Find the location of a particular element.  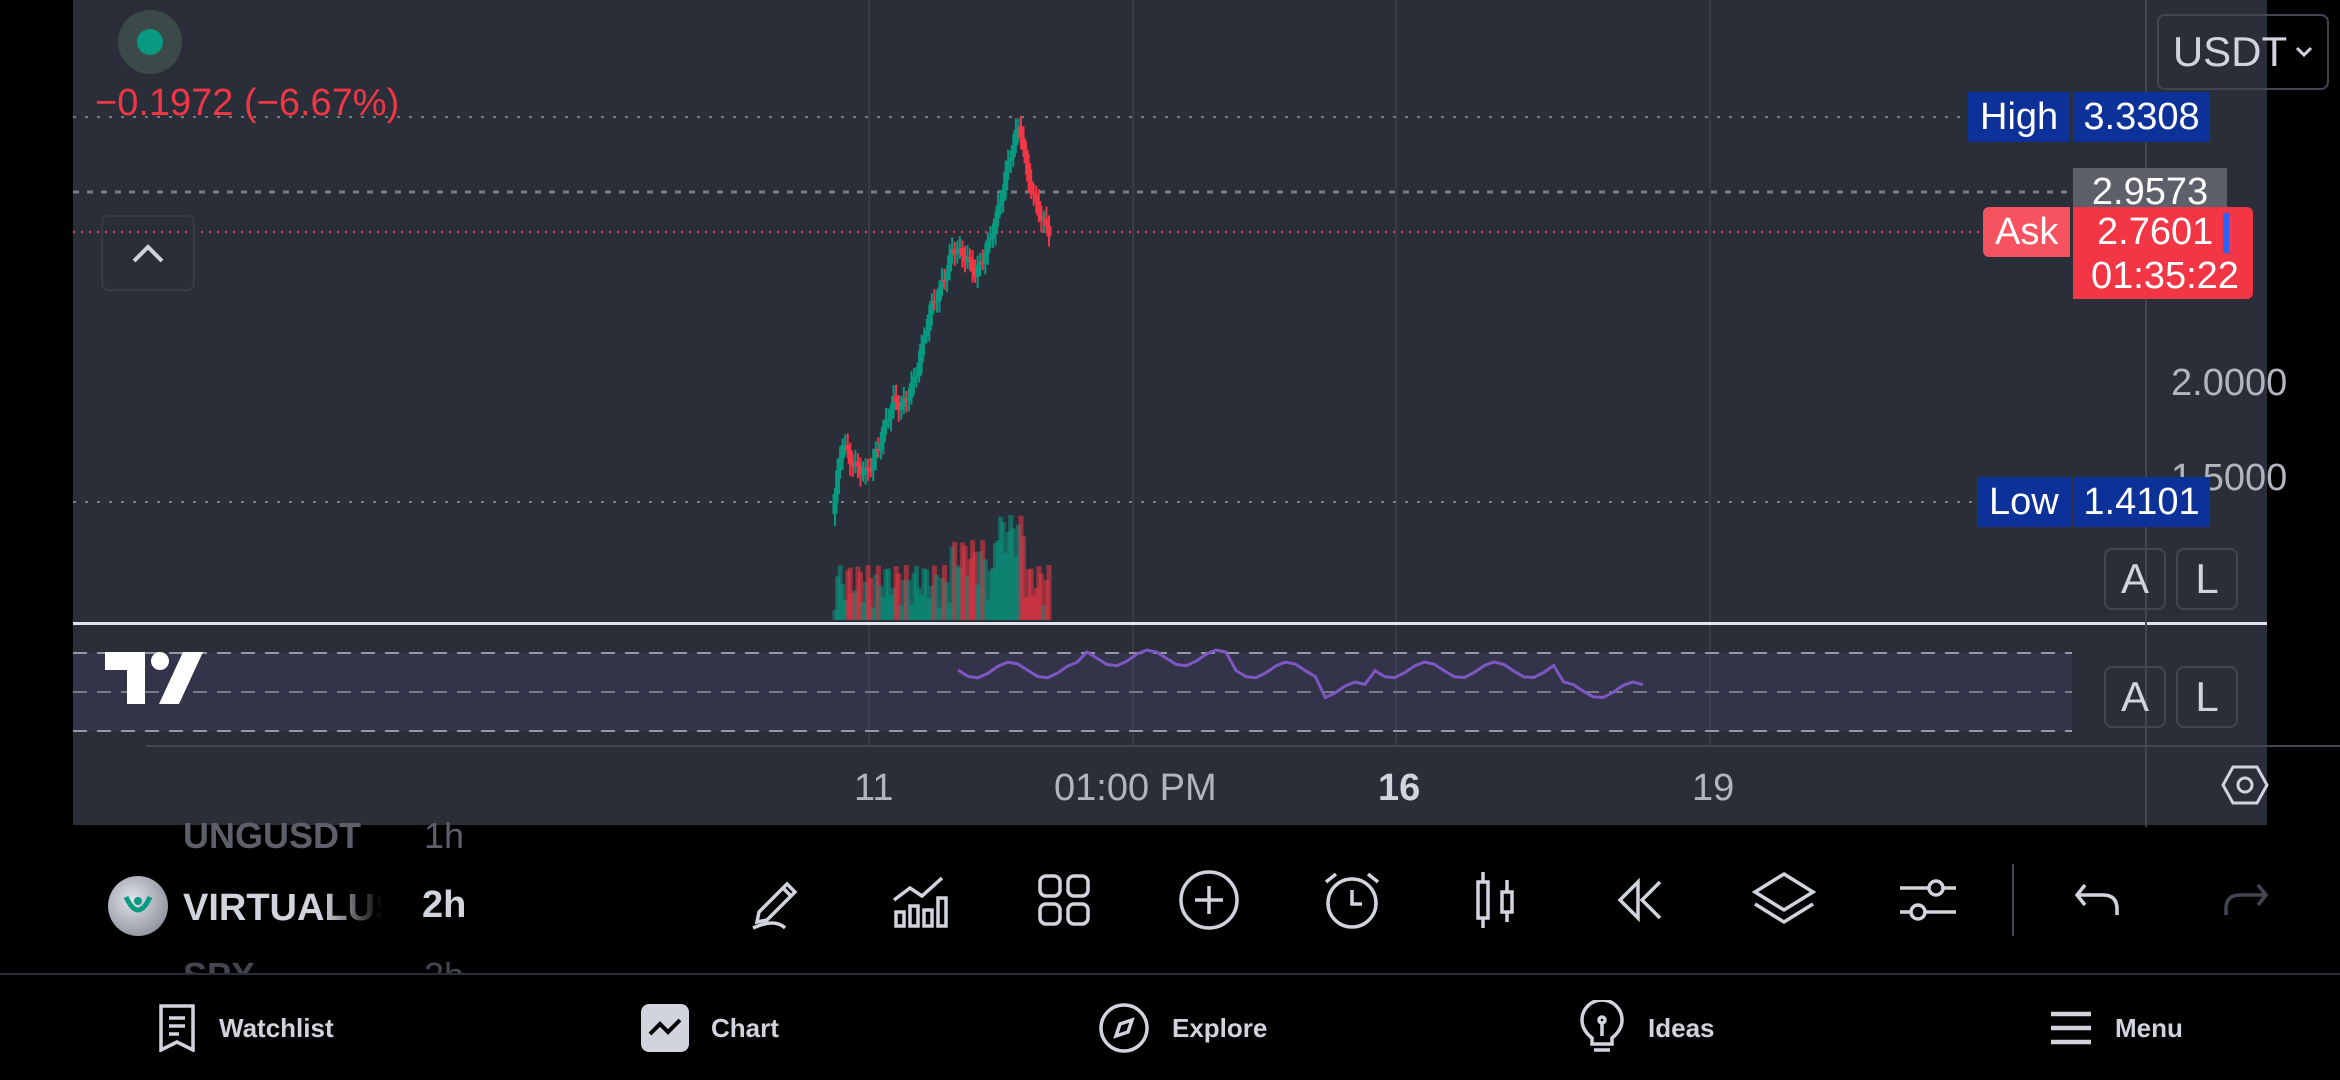

candles-group is located at coordinates (942, 321).